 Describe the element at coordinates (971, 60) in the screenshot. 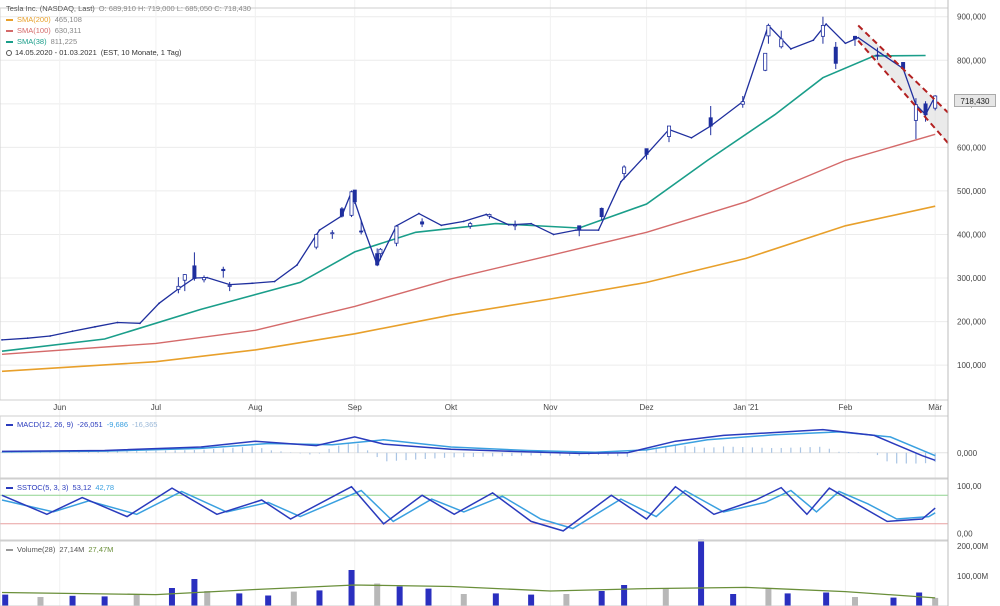

I see `price-tick-label: 800,000` at that location.